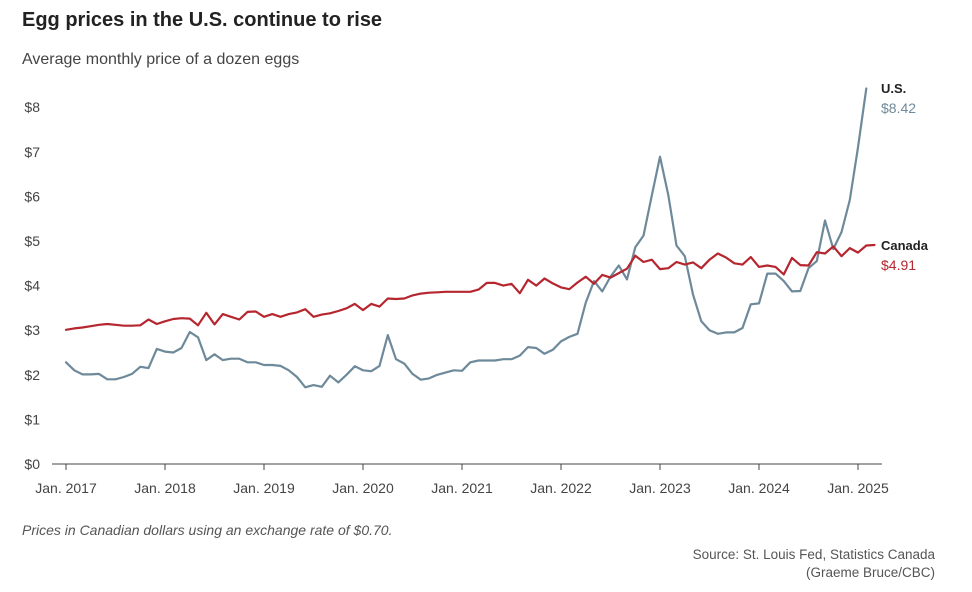 The height and width of the screenshot is (592, 972). What do you see at coordinates (32, 419) in the screenshot?
I see `y-tick-label: $1` at bounding box center [32, 419].